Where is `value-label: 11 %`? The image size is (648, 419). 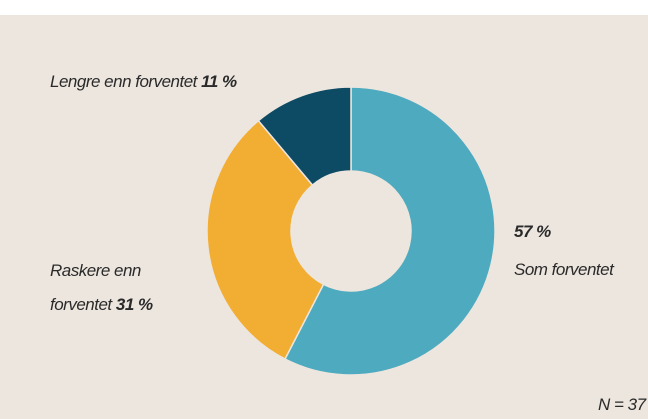
value-label: 11 % is located at coordinates (219, 81).